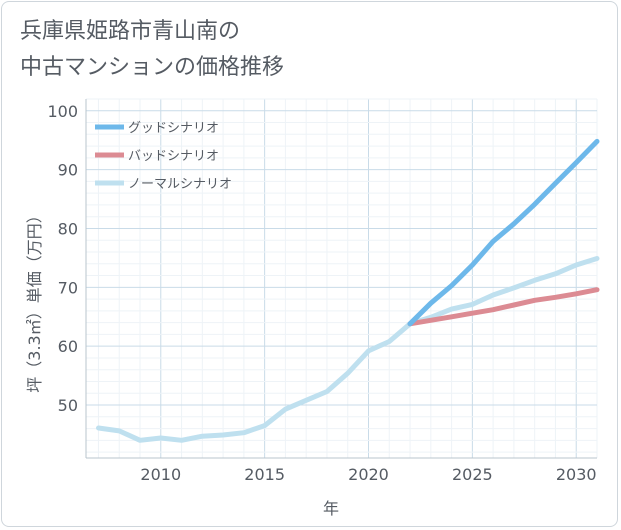 This screenshot has height=530, width=621. What do you see at coordinates (180, 184) in the screenshot?
I see `legend-label-3: ノーマルシナリオ` at bounding box center [180, 184].